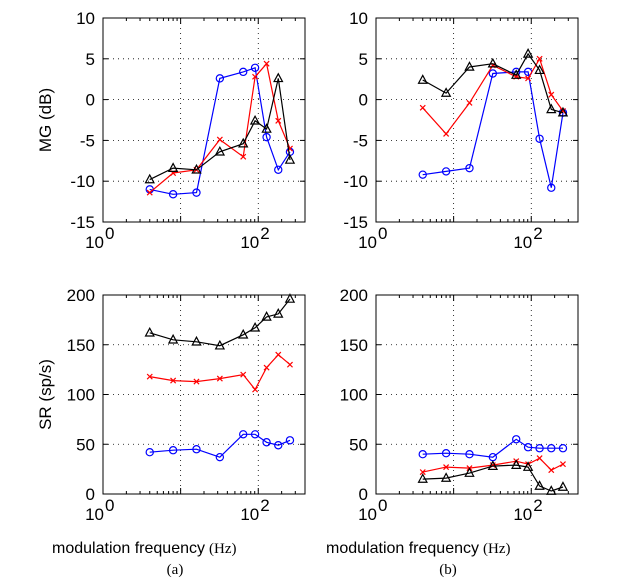  Describe the element at coordinates (363, 59) in the screenshot. I see `y-tick-label: 5` at that location.